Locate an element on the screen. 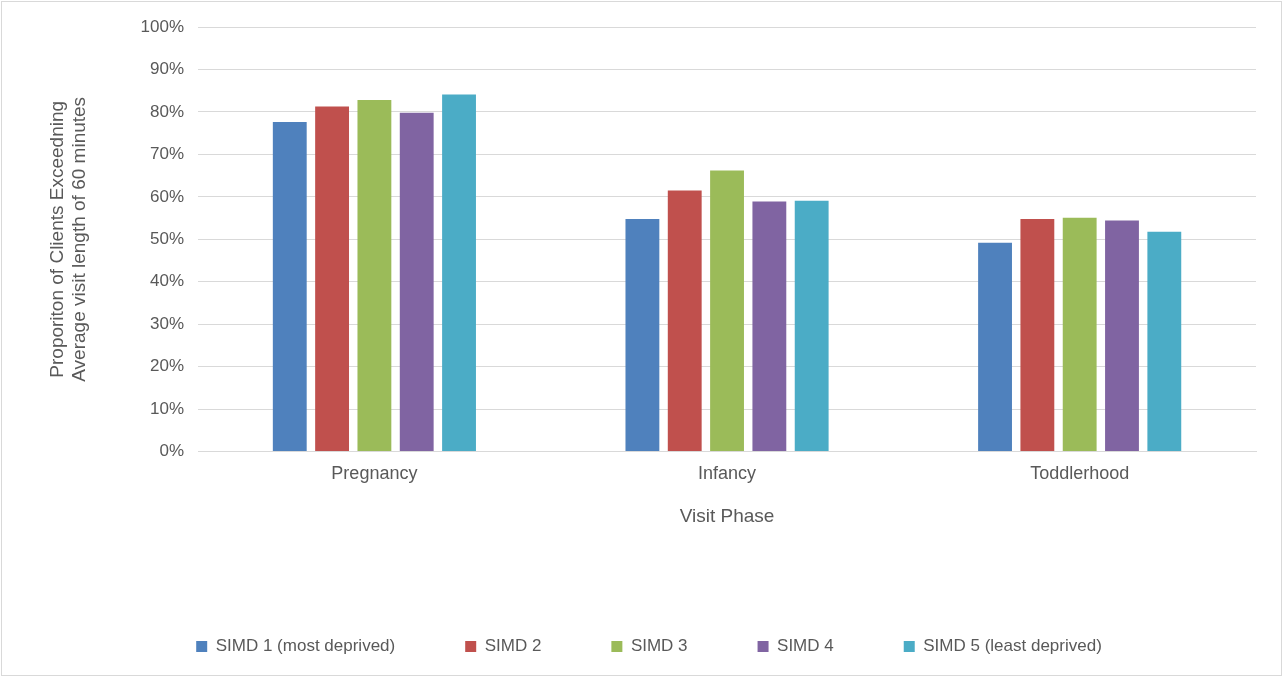 The height and width of the screenshot is (677, 1283). legend-label: SIMD 4 is located at coordinates (805, 646).